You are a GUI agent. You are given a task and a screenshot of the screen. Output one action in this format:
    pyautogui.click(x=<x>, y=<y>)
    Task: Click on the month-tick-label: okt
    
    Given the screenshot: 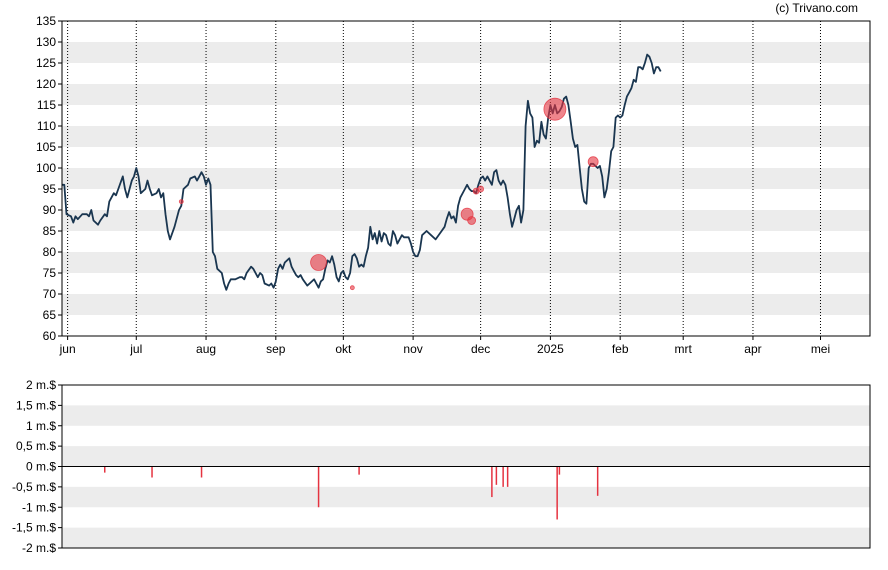 What is the action you would take?
    pyautogui.click(x=343, y=349)
    